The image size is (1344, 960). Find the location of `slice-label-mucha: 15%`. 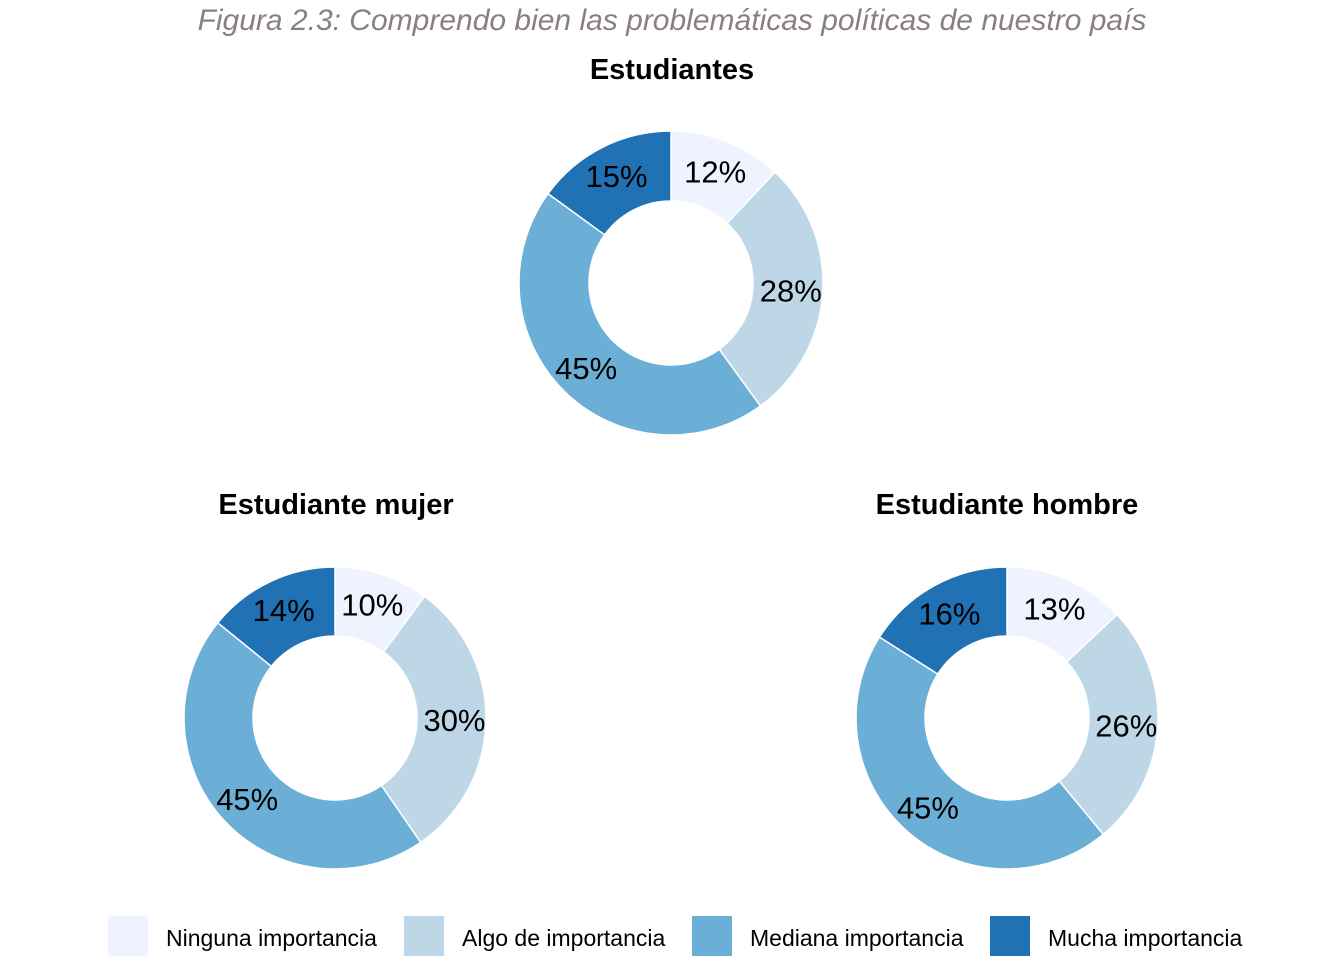

slice-label-mucha: 15% is located at coordinates (616, 176).